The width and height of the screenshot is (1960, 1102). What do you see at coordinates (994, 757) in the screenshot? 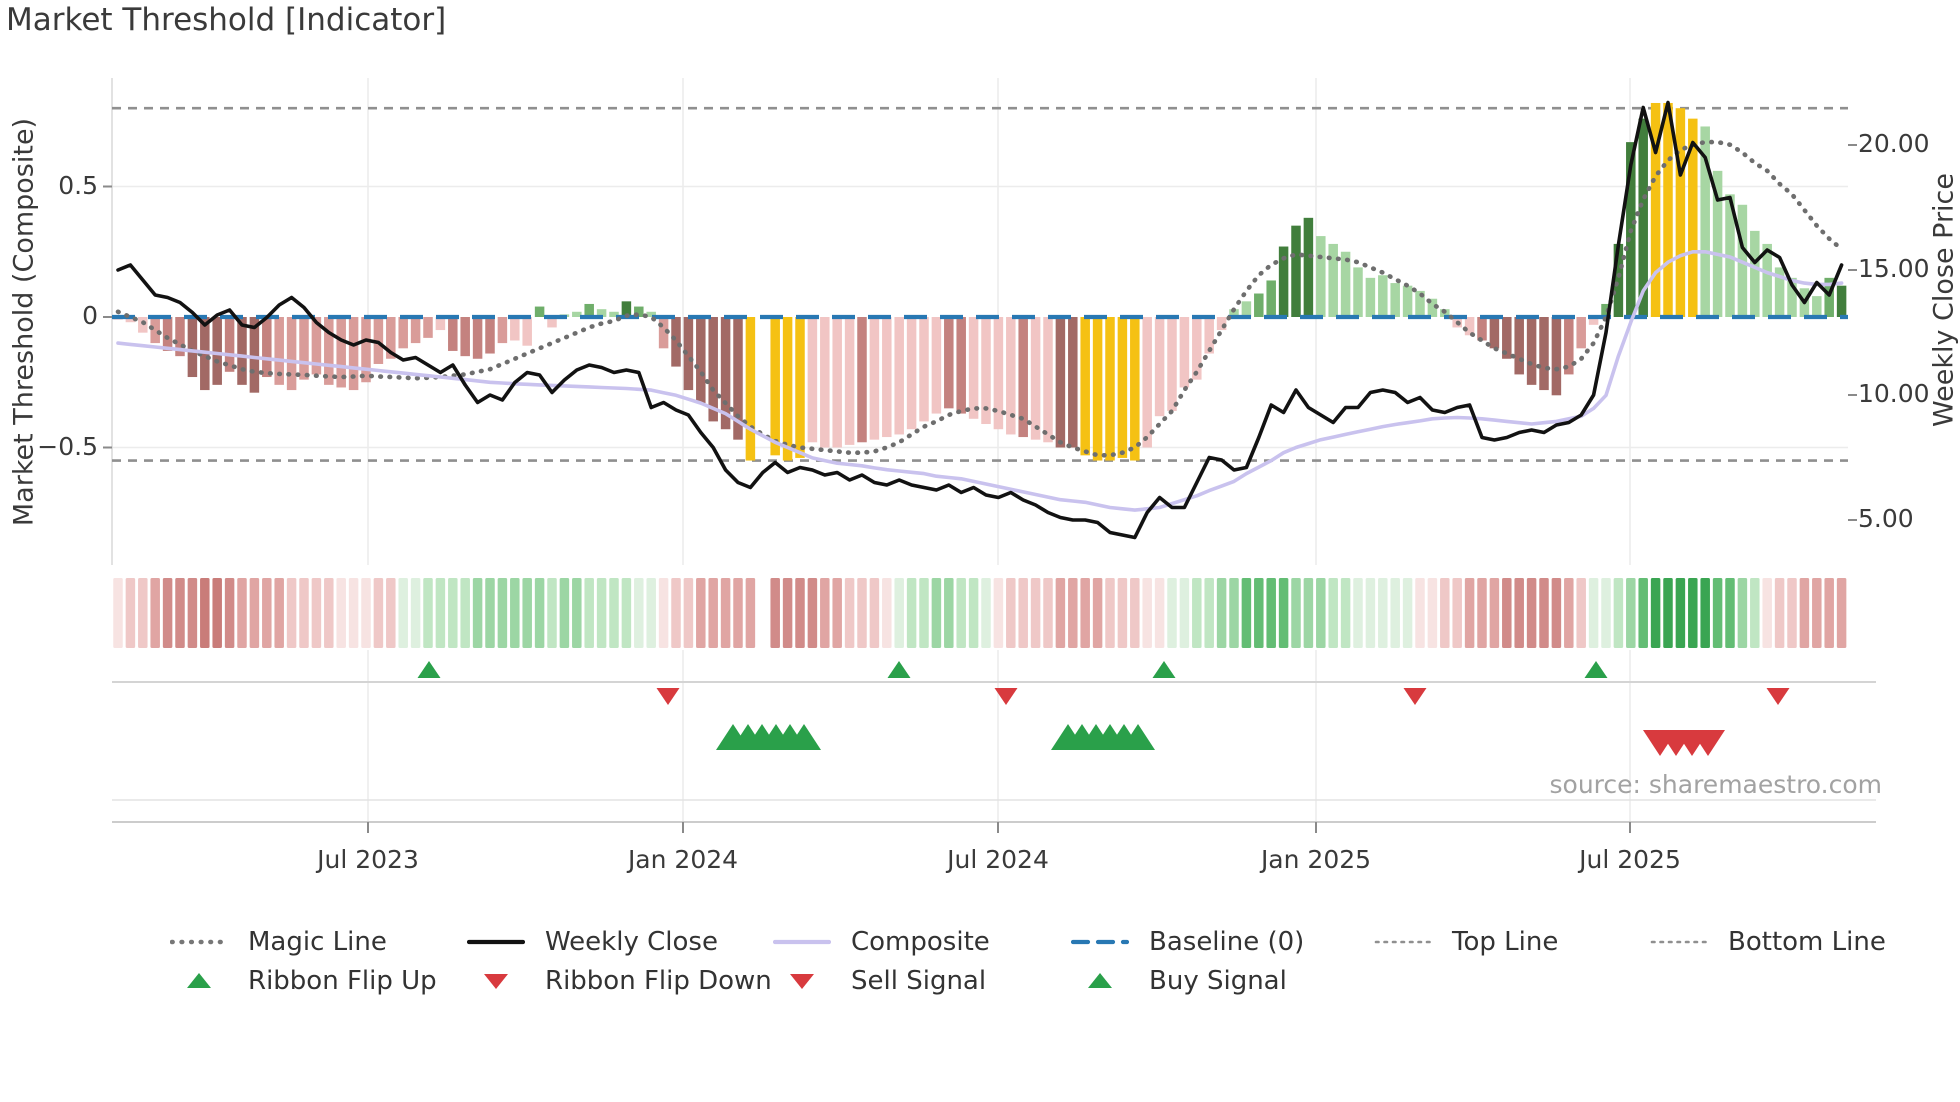
I see `signal-panel` at bounding box center [994, 757].